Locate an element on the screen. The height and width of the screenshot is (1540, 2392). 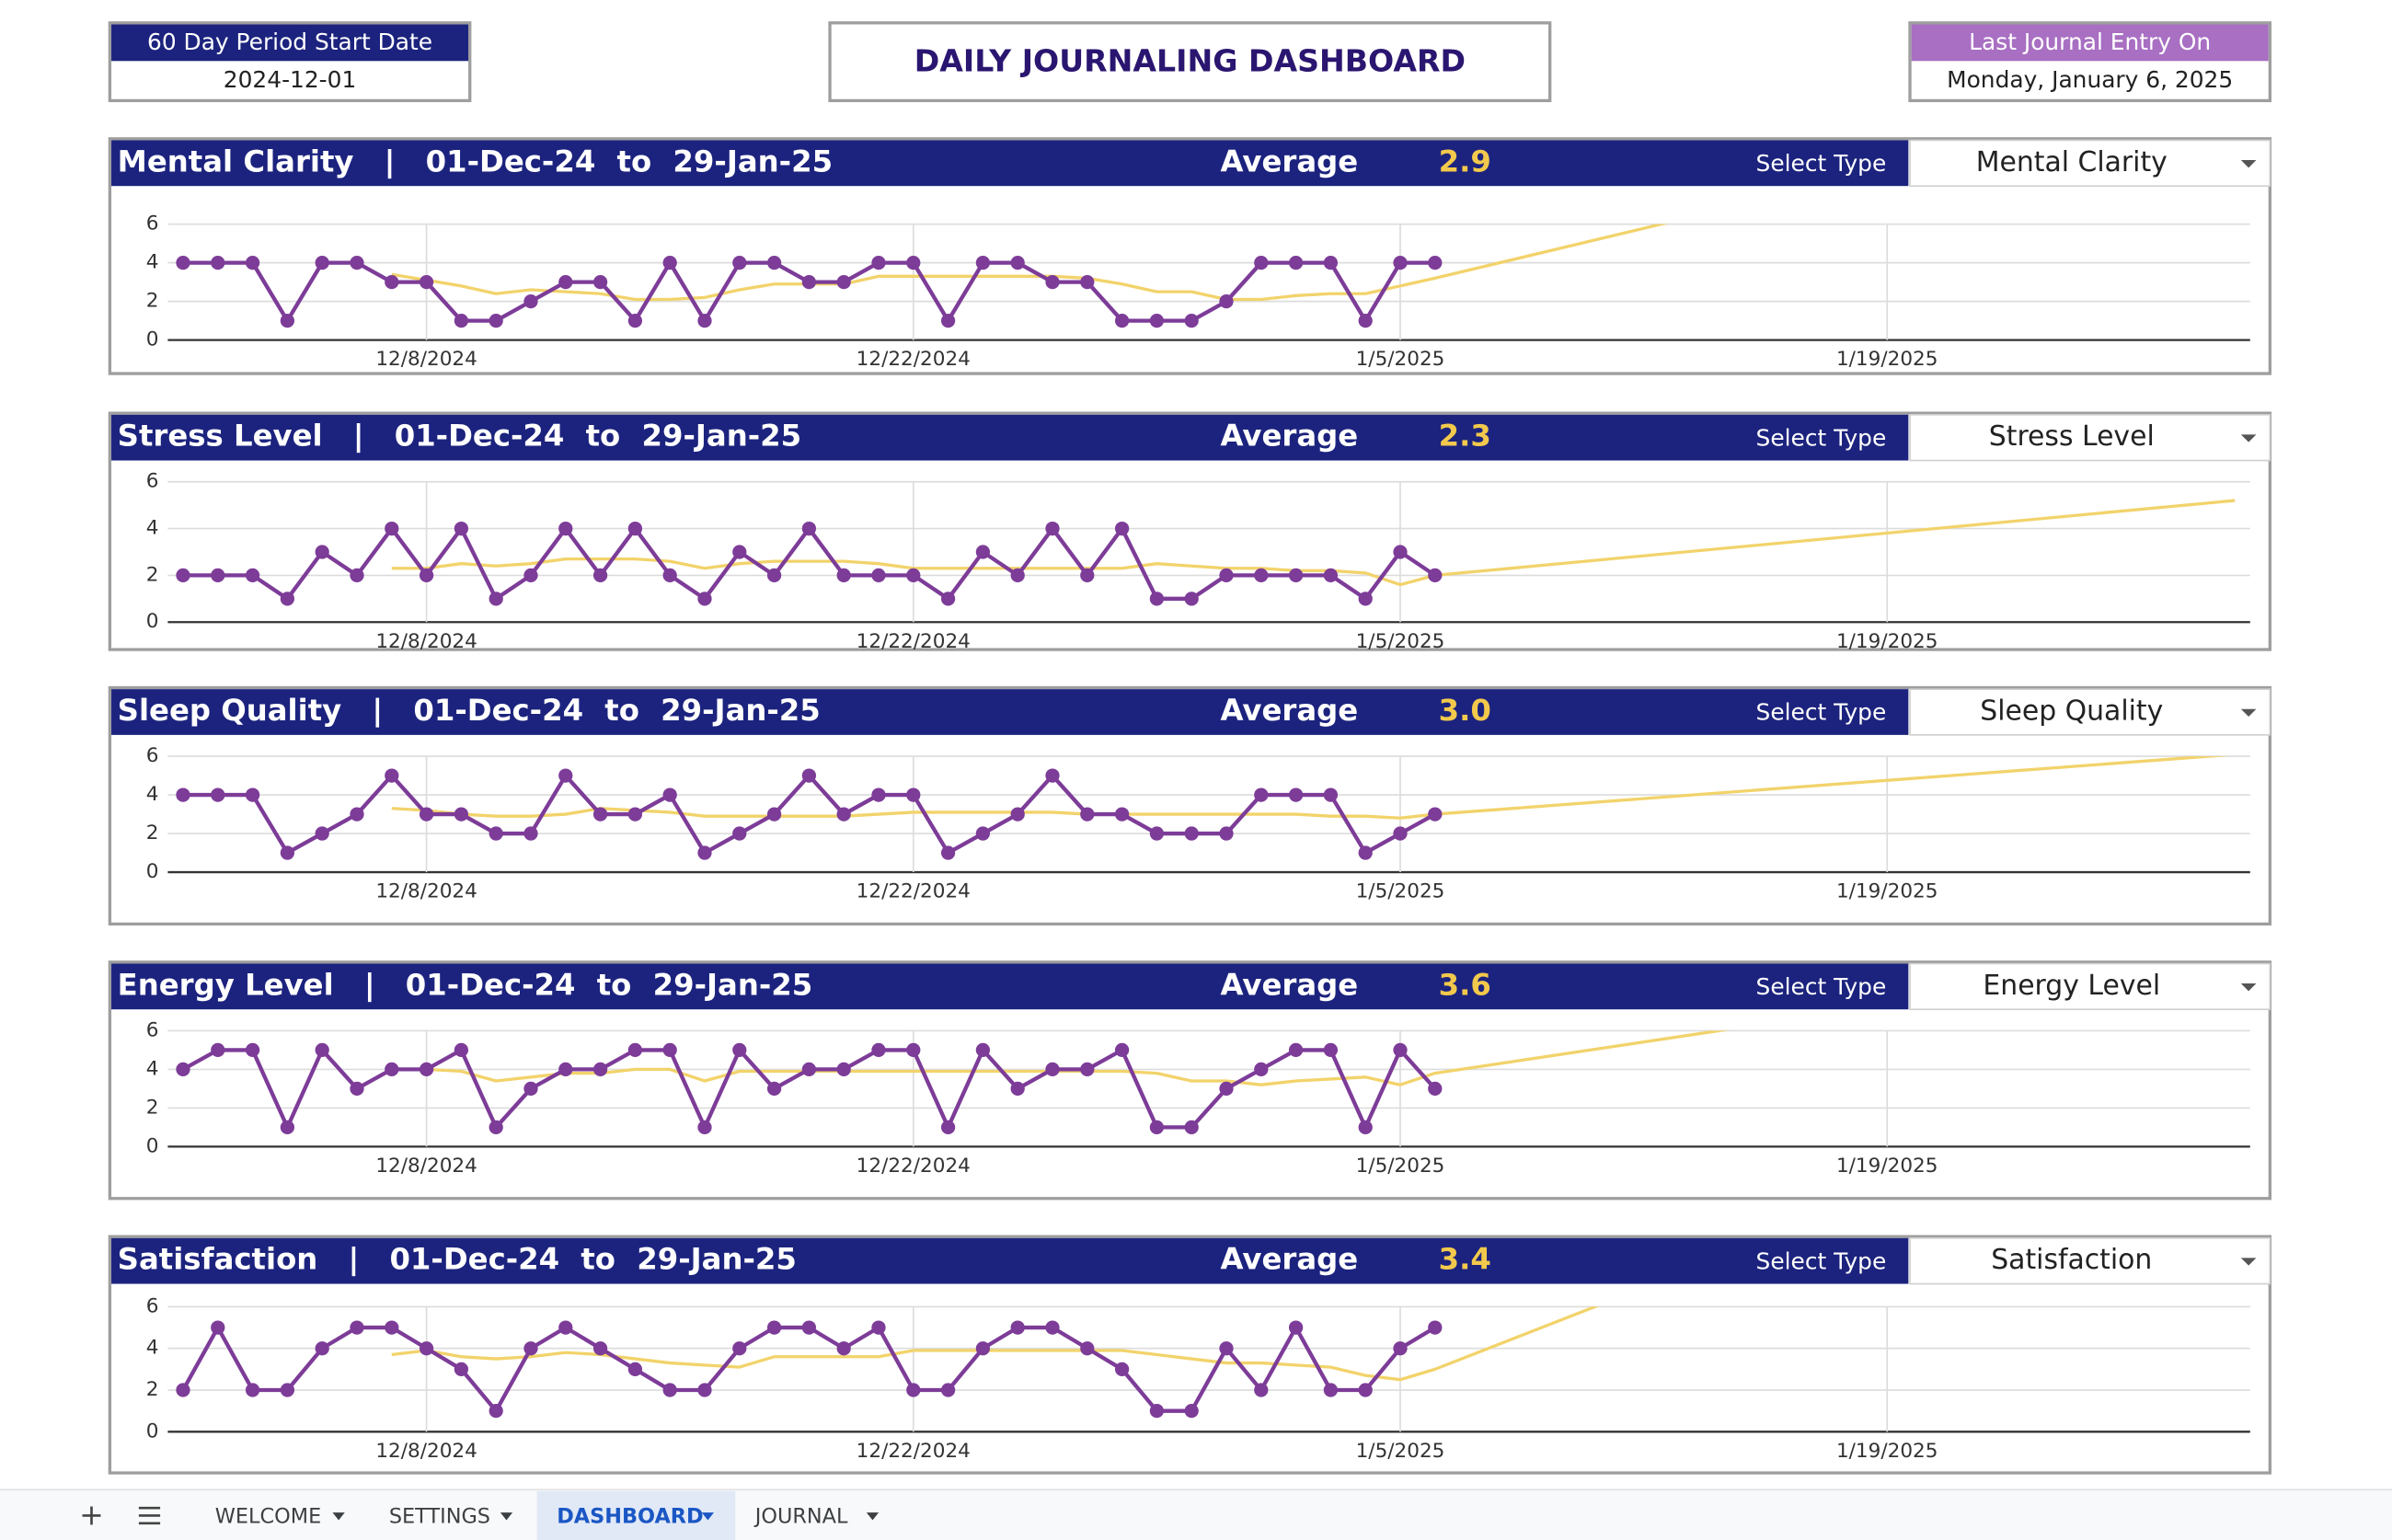
chart-title: Sleep Quality is located at coordinates (230, 710).